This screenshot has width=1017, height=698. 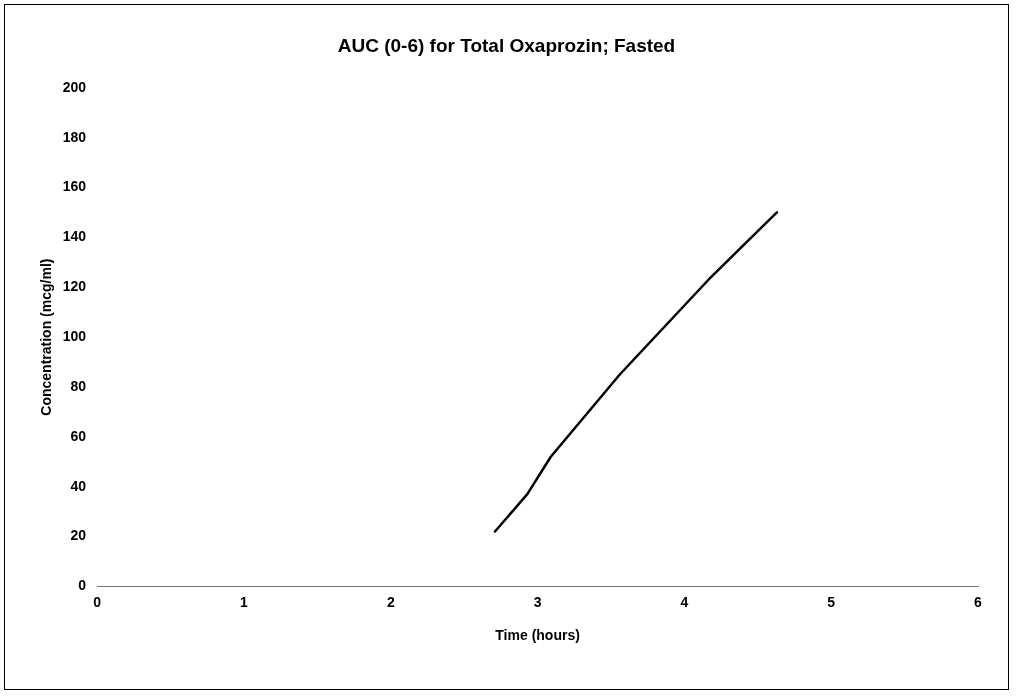 What do you see at coordinates (506, 45) in the screenshot?
I see `chart-title: AUC (0-6) for Total Oxaprozin; Fasted` at bounding box center [506, 45].